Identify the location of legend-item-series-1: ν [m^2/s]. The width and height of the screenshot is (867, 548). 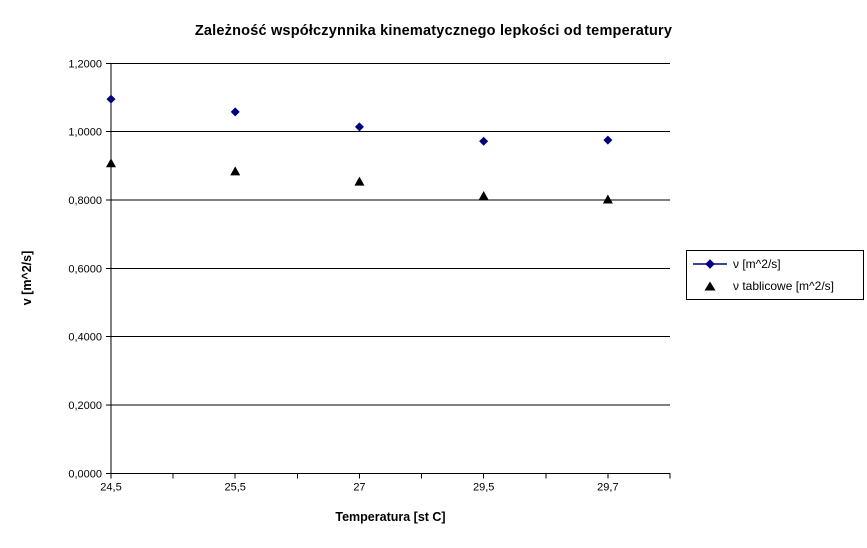
(775, 264).